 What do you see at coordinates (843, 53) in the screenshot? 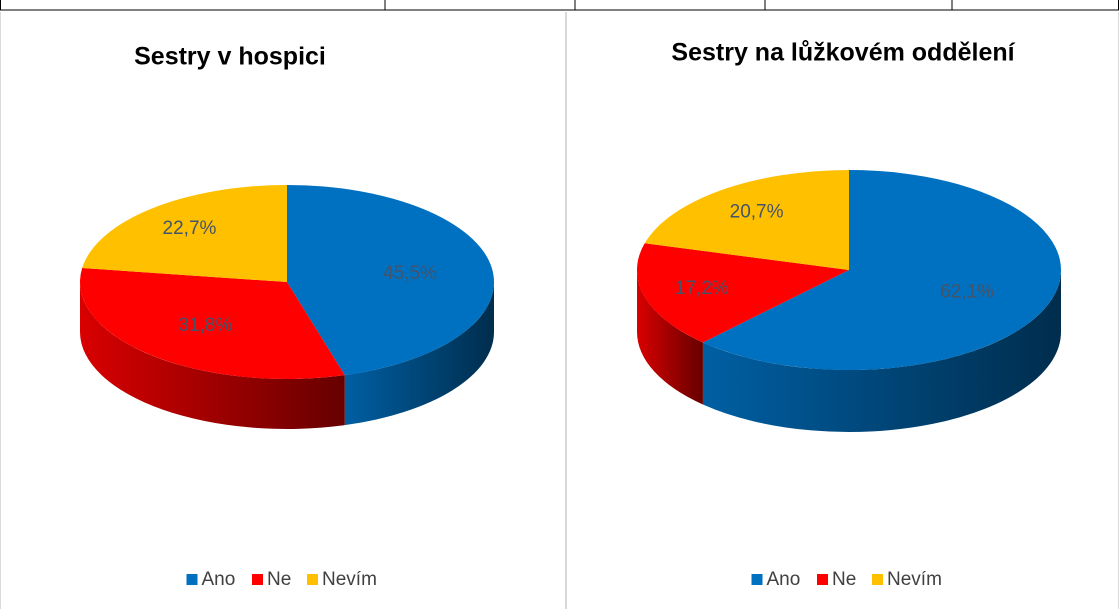
I see `chart-title: Sestry na lůžkovém oddělení` at bounding box center [843, 53].